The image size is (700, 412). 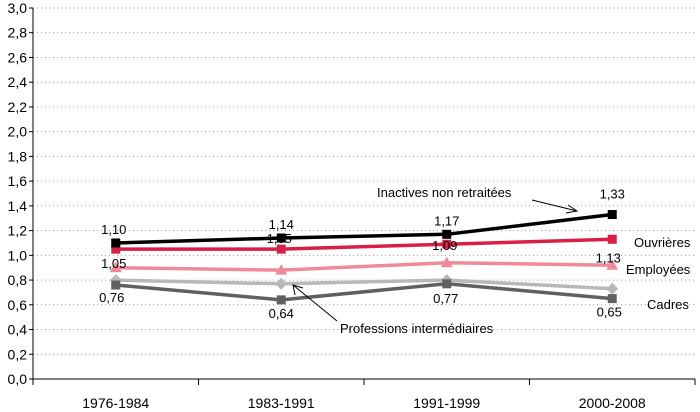 I want to click on data-label: 0,76, so click(x=111, y=297).